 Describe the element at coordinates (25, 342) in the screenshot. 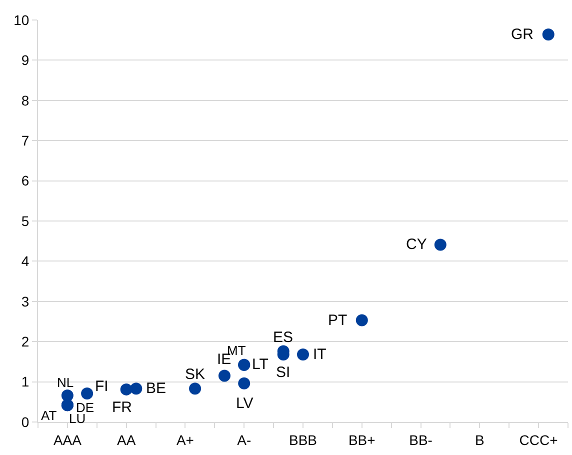

I see `y-tick-label: 2` at that location.